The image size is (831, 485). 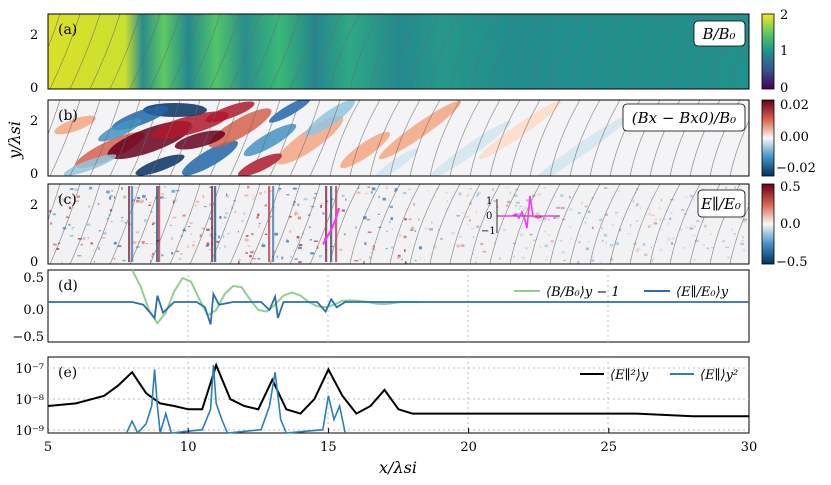 I want to click on cb-b-tick-bot: −0.02, so click(x=796, y=168).